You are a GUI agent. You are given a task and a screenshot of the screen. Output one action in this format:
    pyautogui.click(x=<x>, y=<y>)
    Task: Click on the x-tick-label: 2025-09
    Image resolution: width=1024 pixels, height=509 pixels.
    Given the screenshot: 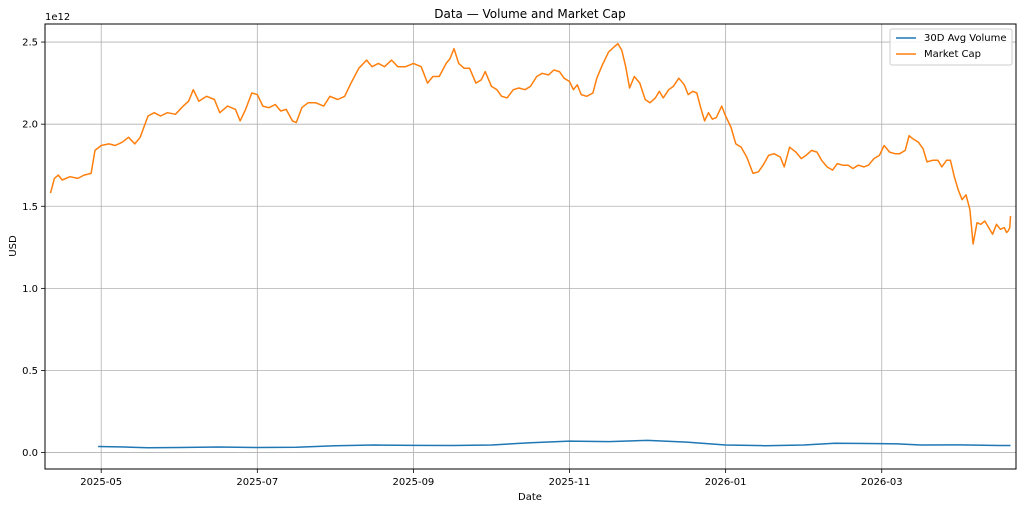 What is the action you would take?
    pyautogui.click(x=414, y=482)
    